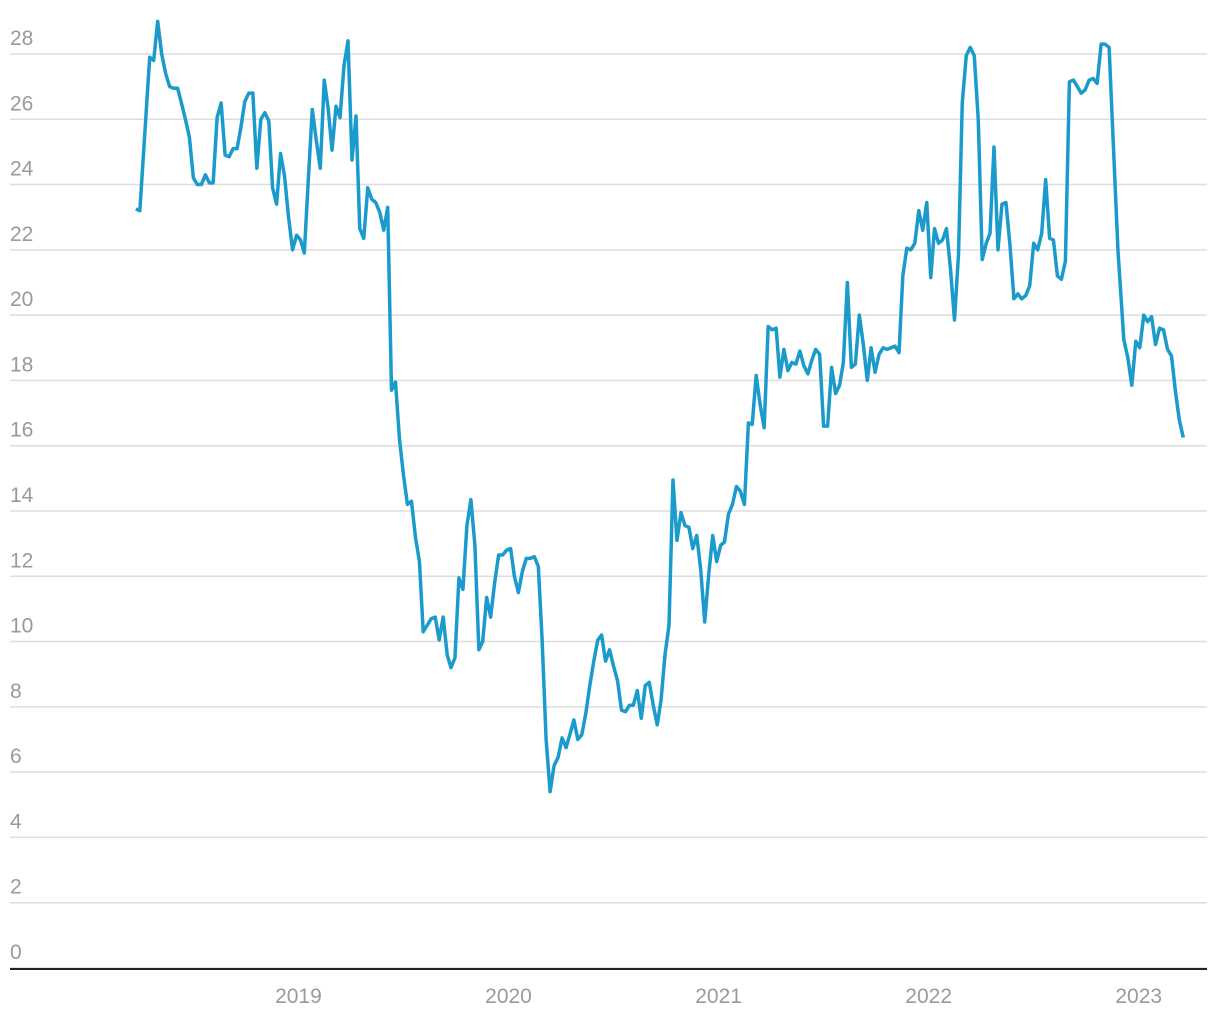 The image size is (1220, 1020). What do you see at coordinates (16, 756) in the screenshot?
I see `y-tick-label: 6` at bounding box center [16, 756].